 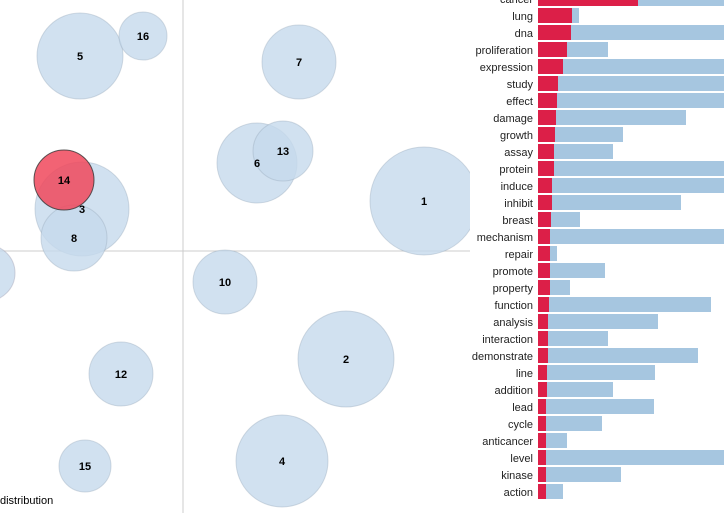 What do you see at coordinates (521, 459) in the screenshot?
I see `term-label: level` at bounding box center [521, 459].